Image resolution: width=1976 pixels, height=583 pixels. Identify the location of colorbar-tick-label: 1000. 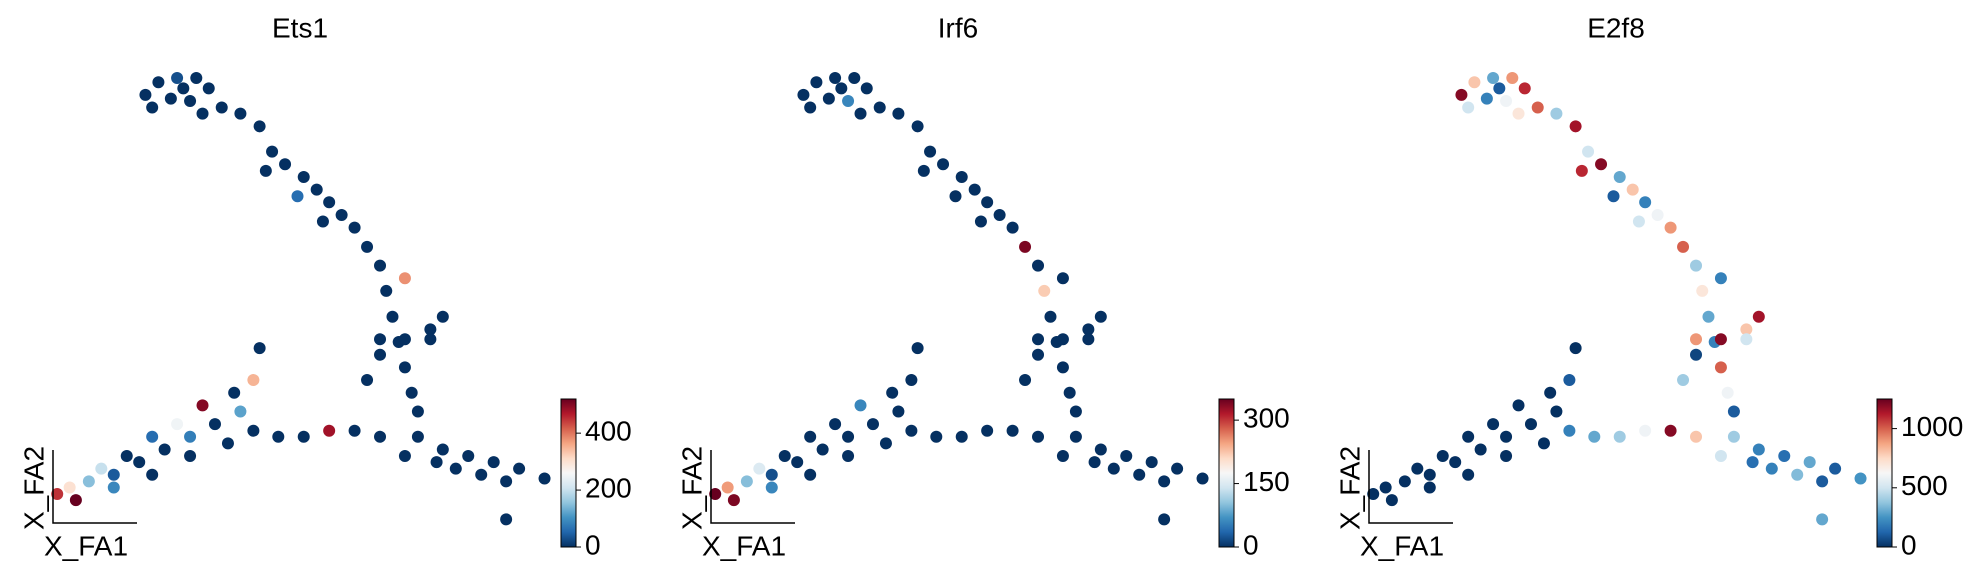
(1932, 426).